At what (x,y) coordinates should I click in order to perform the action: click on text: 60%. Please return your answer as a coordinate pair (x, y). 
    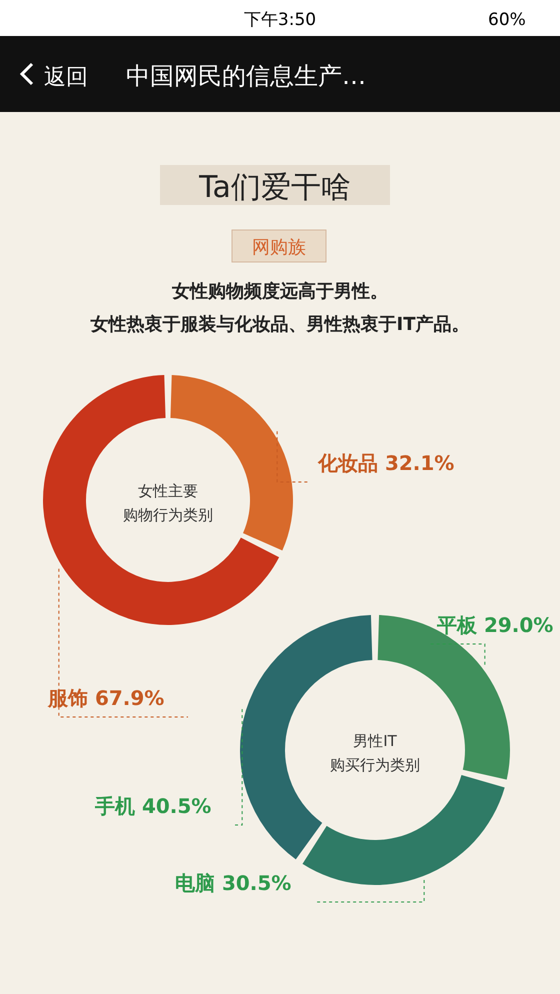
    Looking at the image, I should click on (507, 20).